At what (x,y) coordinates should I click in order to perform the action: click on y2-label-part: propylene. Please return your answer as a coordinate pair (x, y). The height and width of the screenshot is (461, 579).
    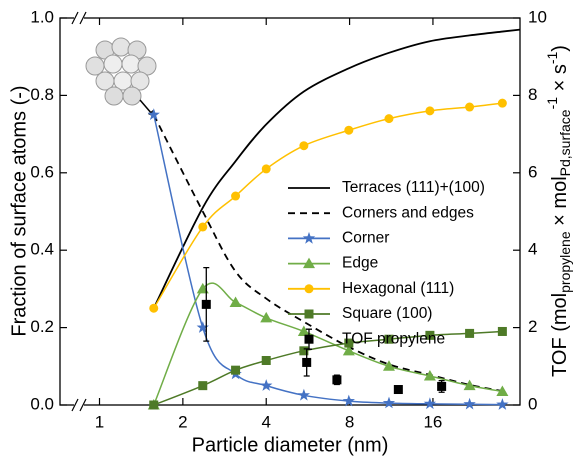
    Looking at the image, I should click on (565, 262).